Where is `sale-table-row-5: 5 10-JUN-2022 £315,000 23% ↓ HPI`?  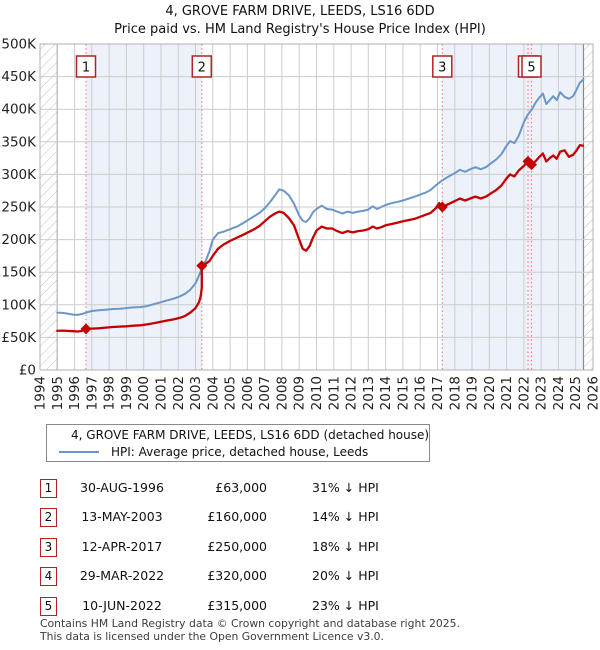
sale-table-row-5: 5 10-JUN-2022 £315,000 23% ↓ HPI is located at coordinates (300, 606).